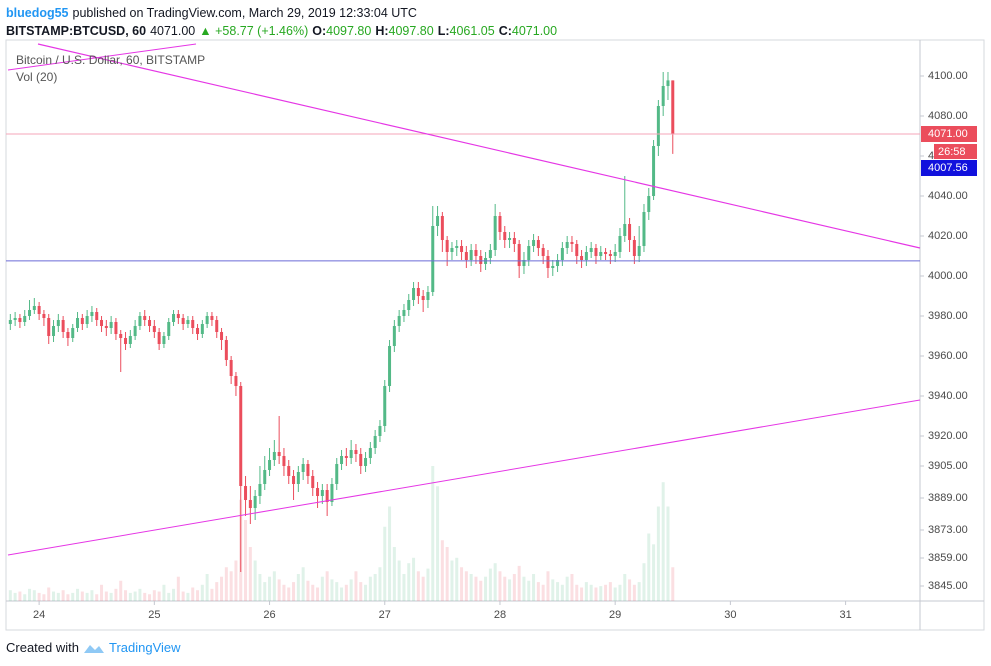 The image size is (991, 666). What do you see at coordinates (382, 31) in the screenshot?
I see `h-label: H:` at bounding box center [382, 31].